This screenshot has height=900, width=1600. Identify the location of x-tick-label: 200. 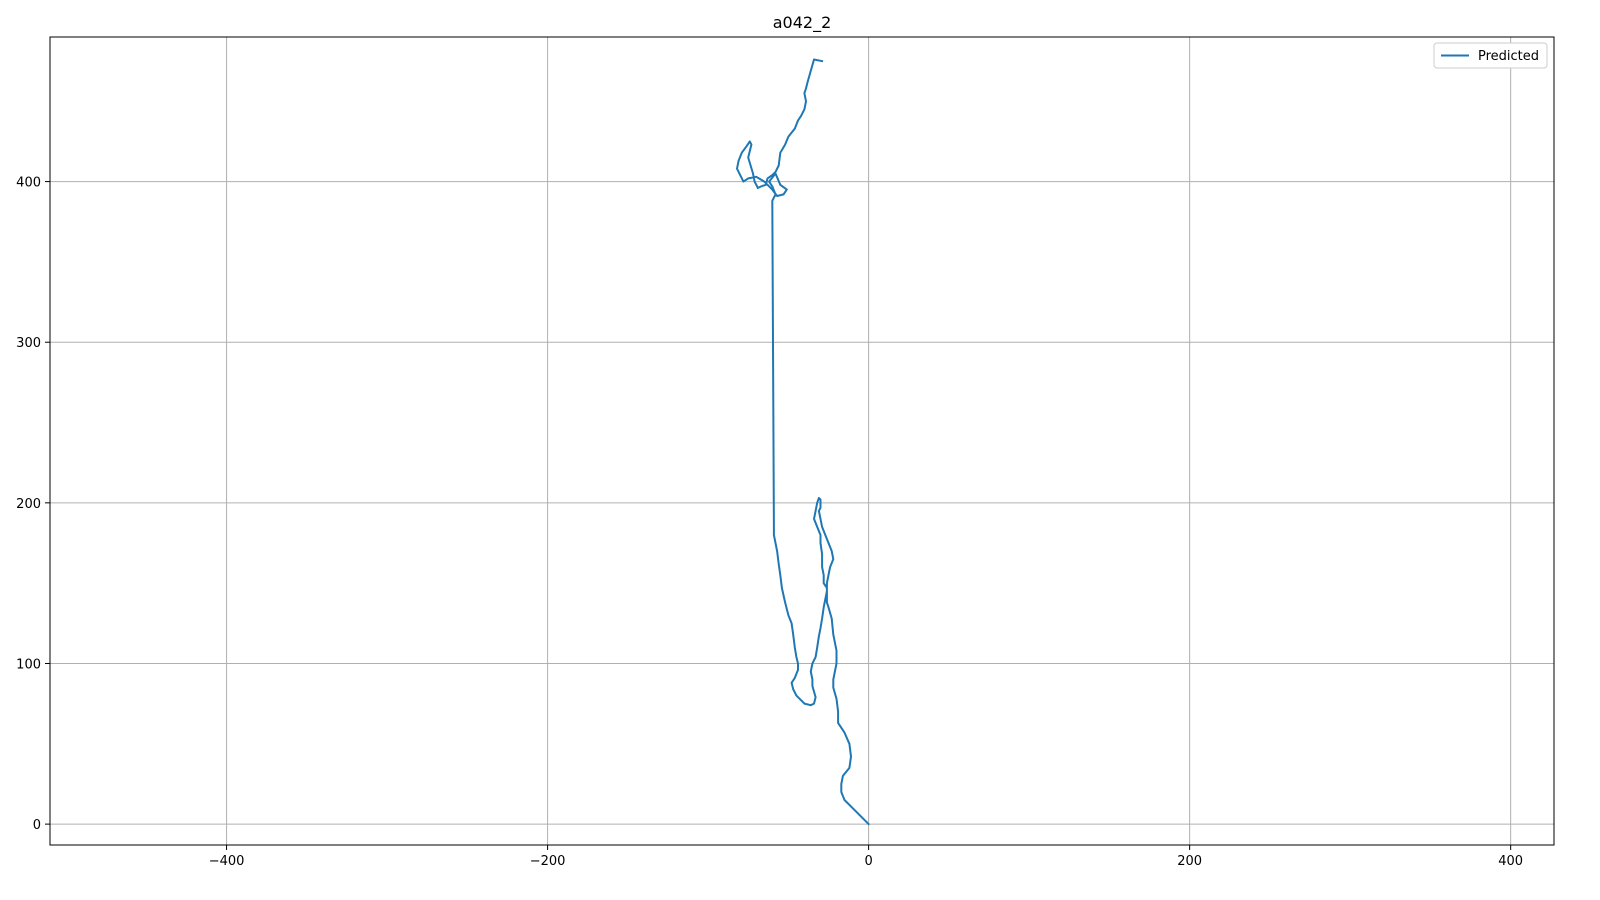
(1189, 861).